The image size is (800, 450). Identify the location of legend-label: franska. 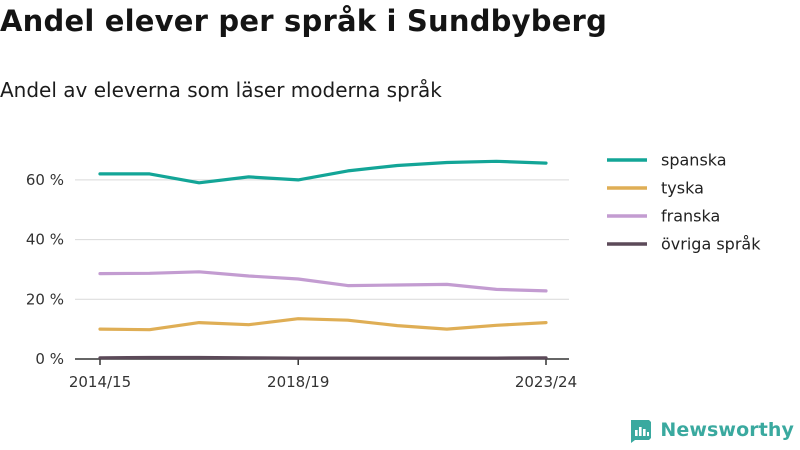
(690, 216).